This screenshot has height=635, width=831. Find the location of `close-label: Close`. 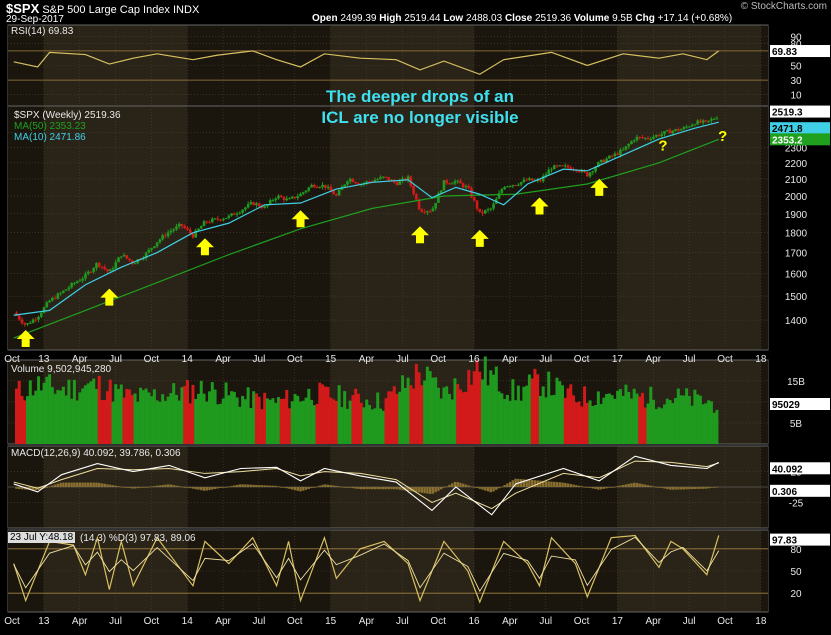

close-label: Close is located at coordinates (518, 18).